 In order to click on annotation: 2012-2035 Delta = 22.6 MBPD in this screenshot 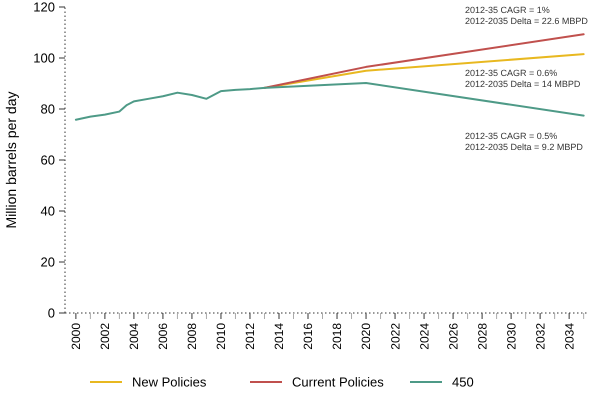, I will do `click(526, 21)`.